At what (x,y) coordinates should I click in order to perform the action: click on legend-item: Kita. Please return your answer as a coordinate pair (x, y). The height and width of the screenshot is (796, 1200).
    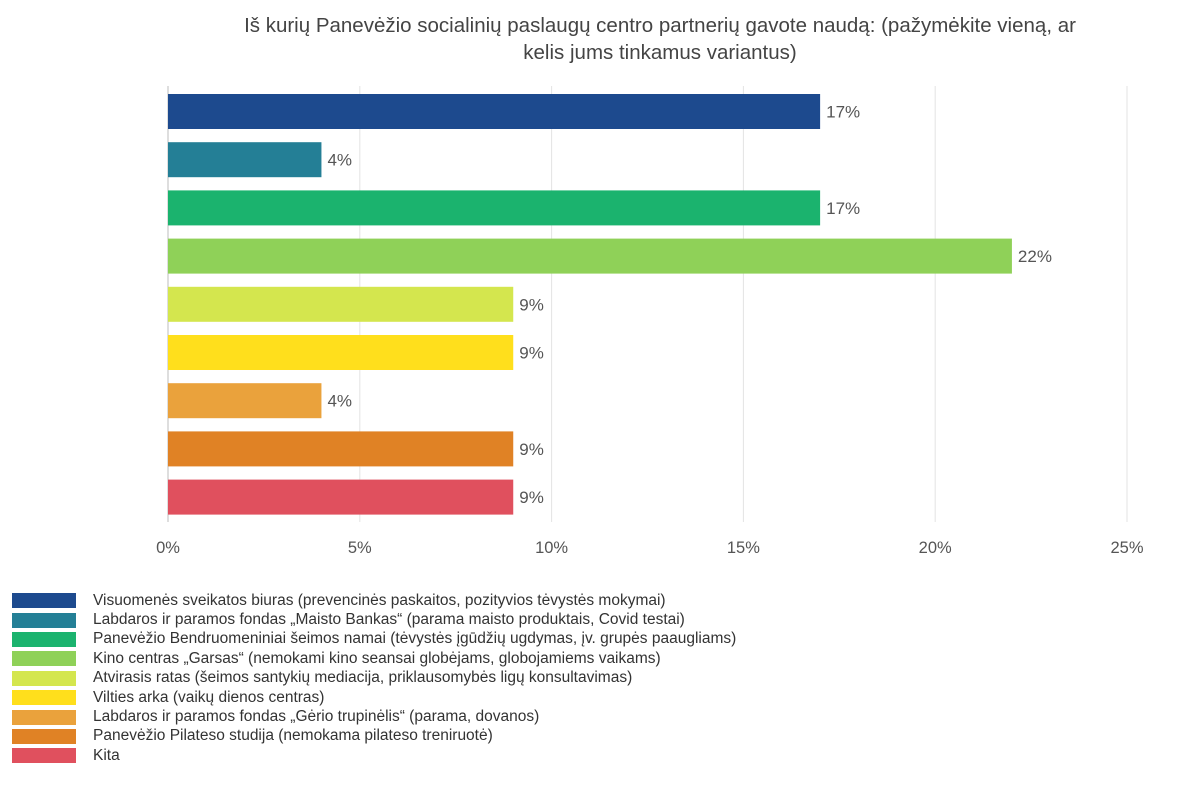
    Looking at the image, I should click on (374, 755).